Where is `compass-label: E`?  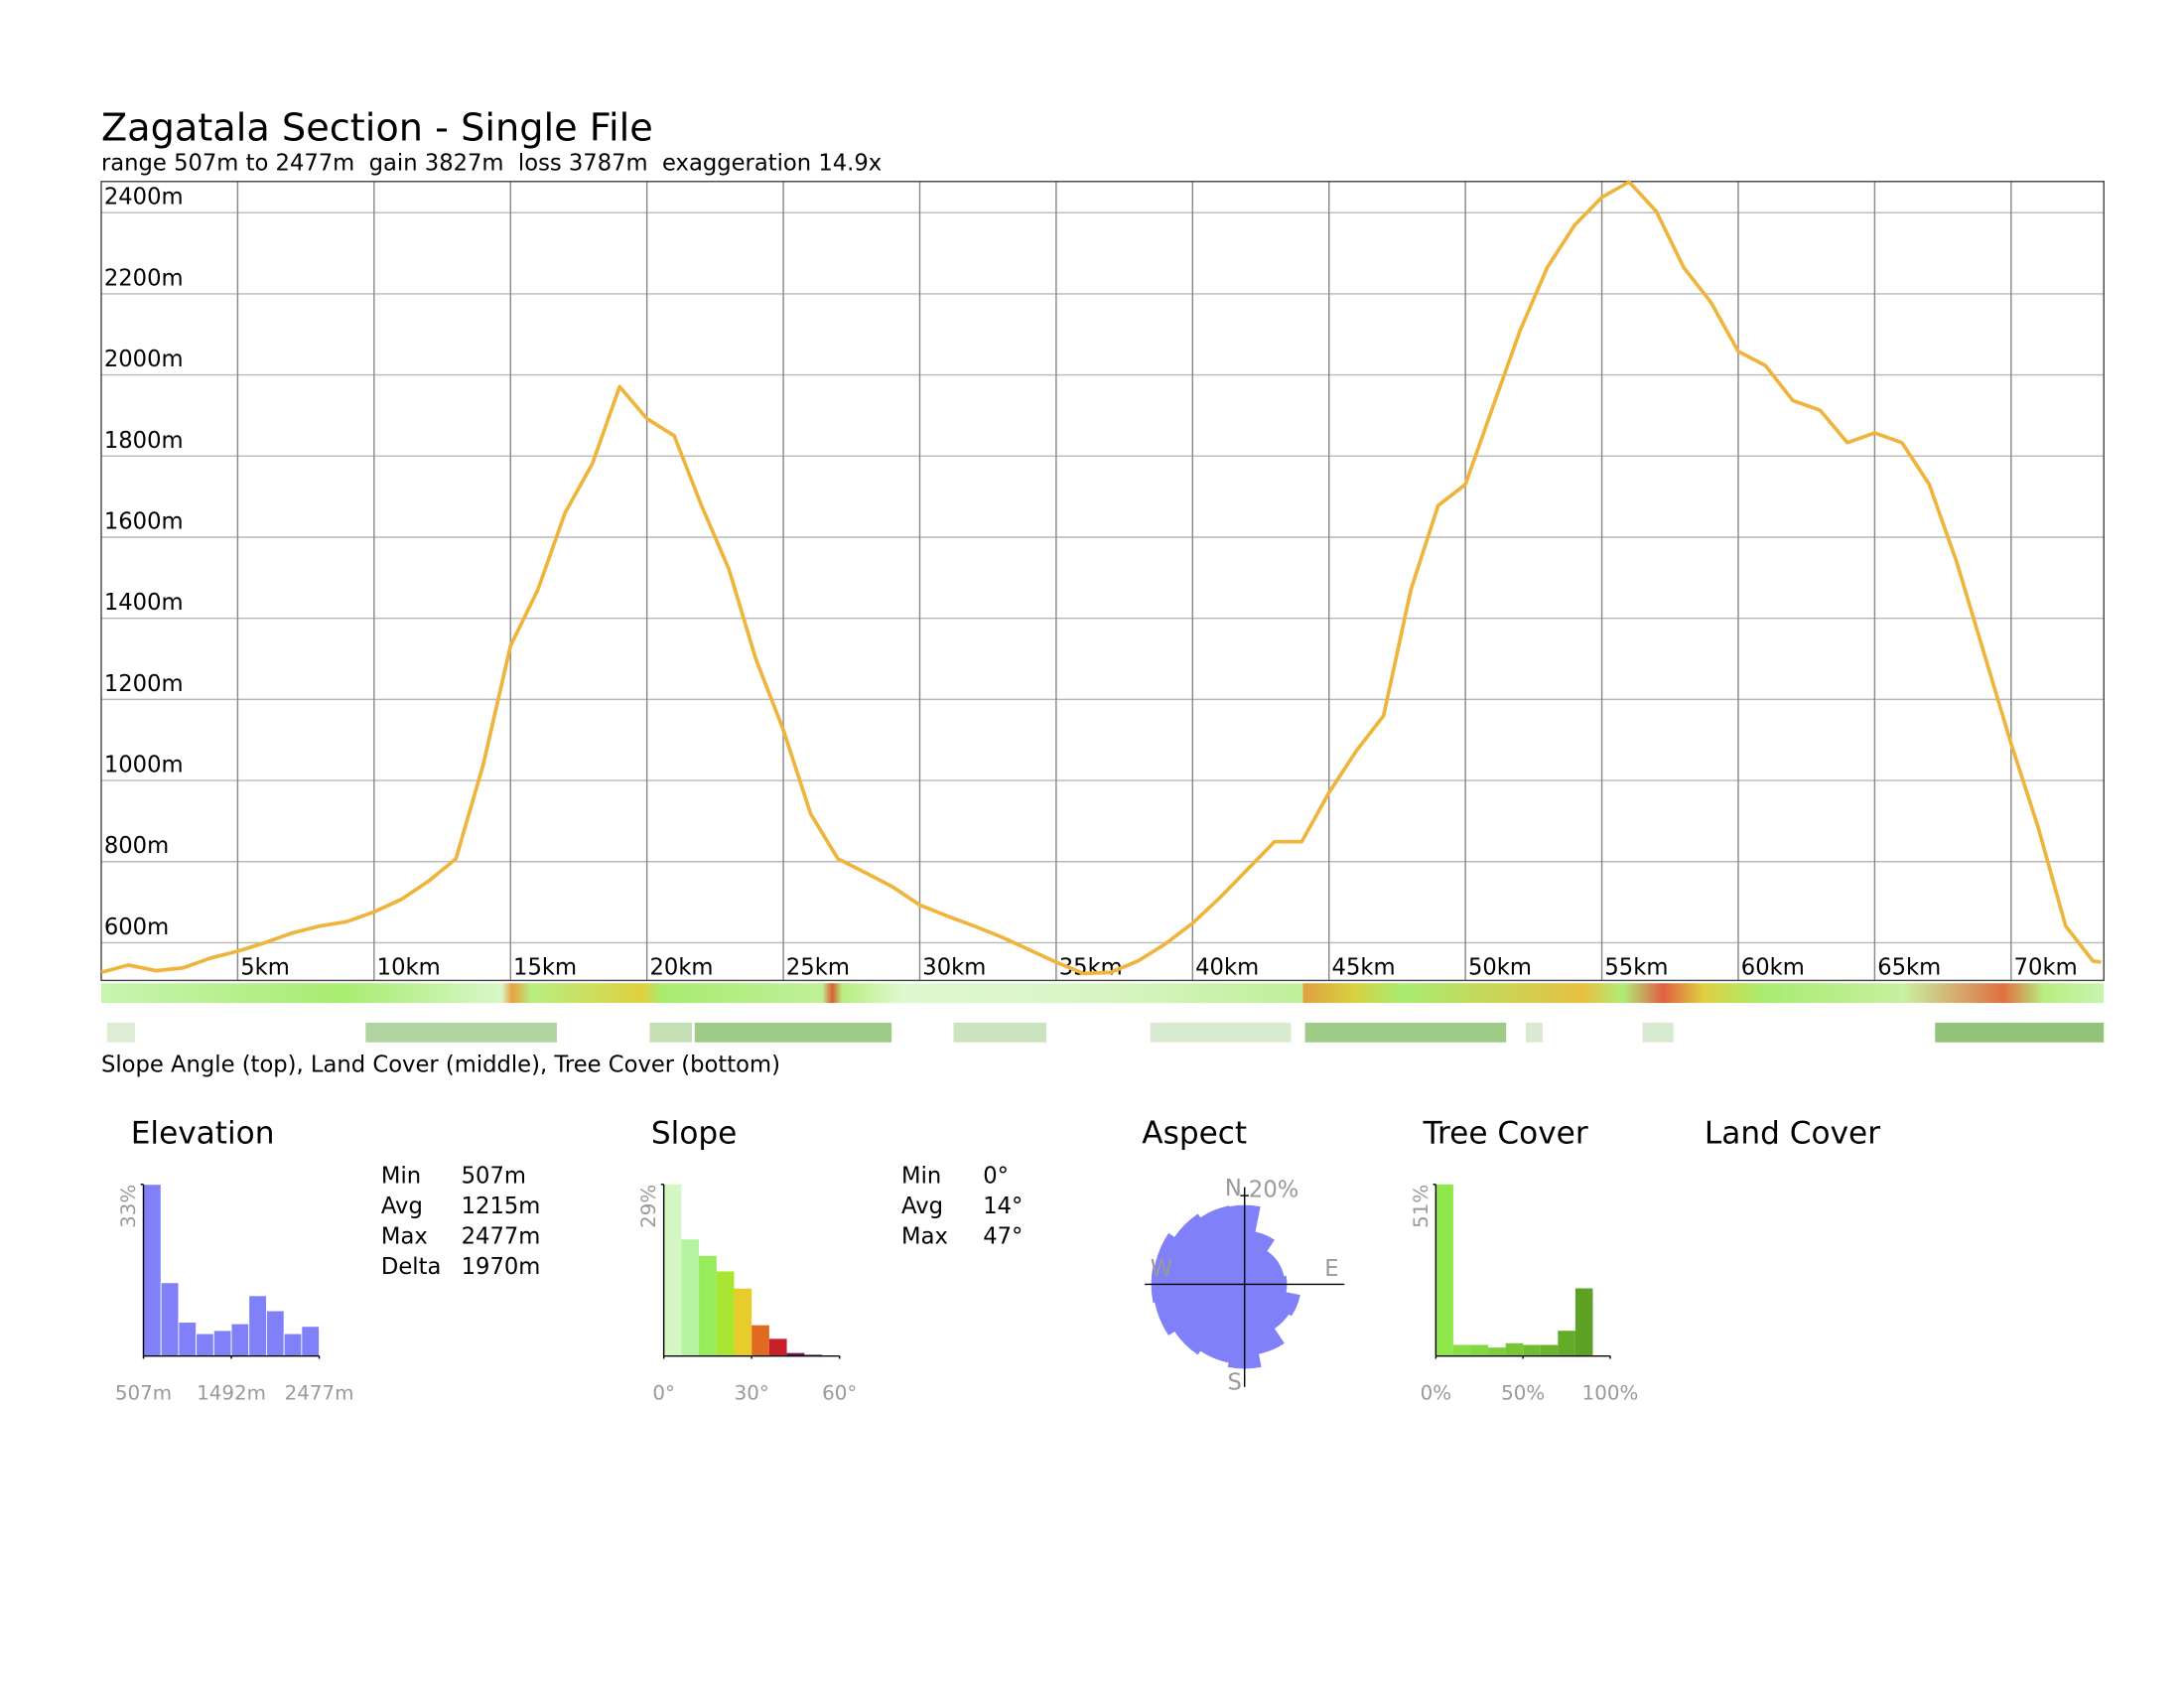 compass-label: E is located at coordinates (1331, 1269).